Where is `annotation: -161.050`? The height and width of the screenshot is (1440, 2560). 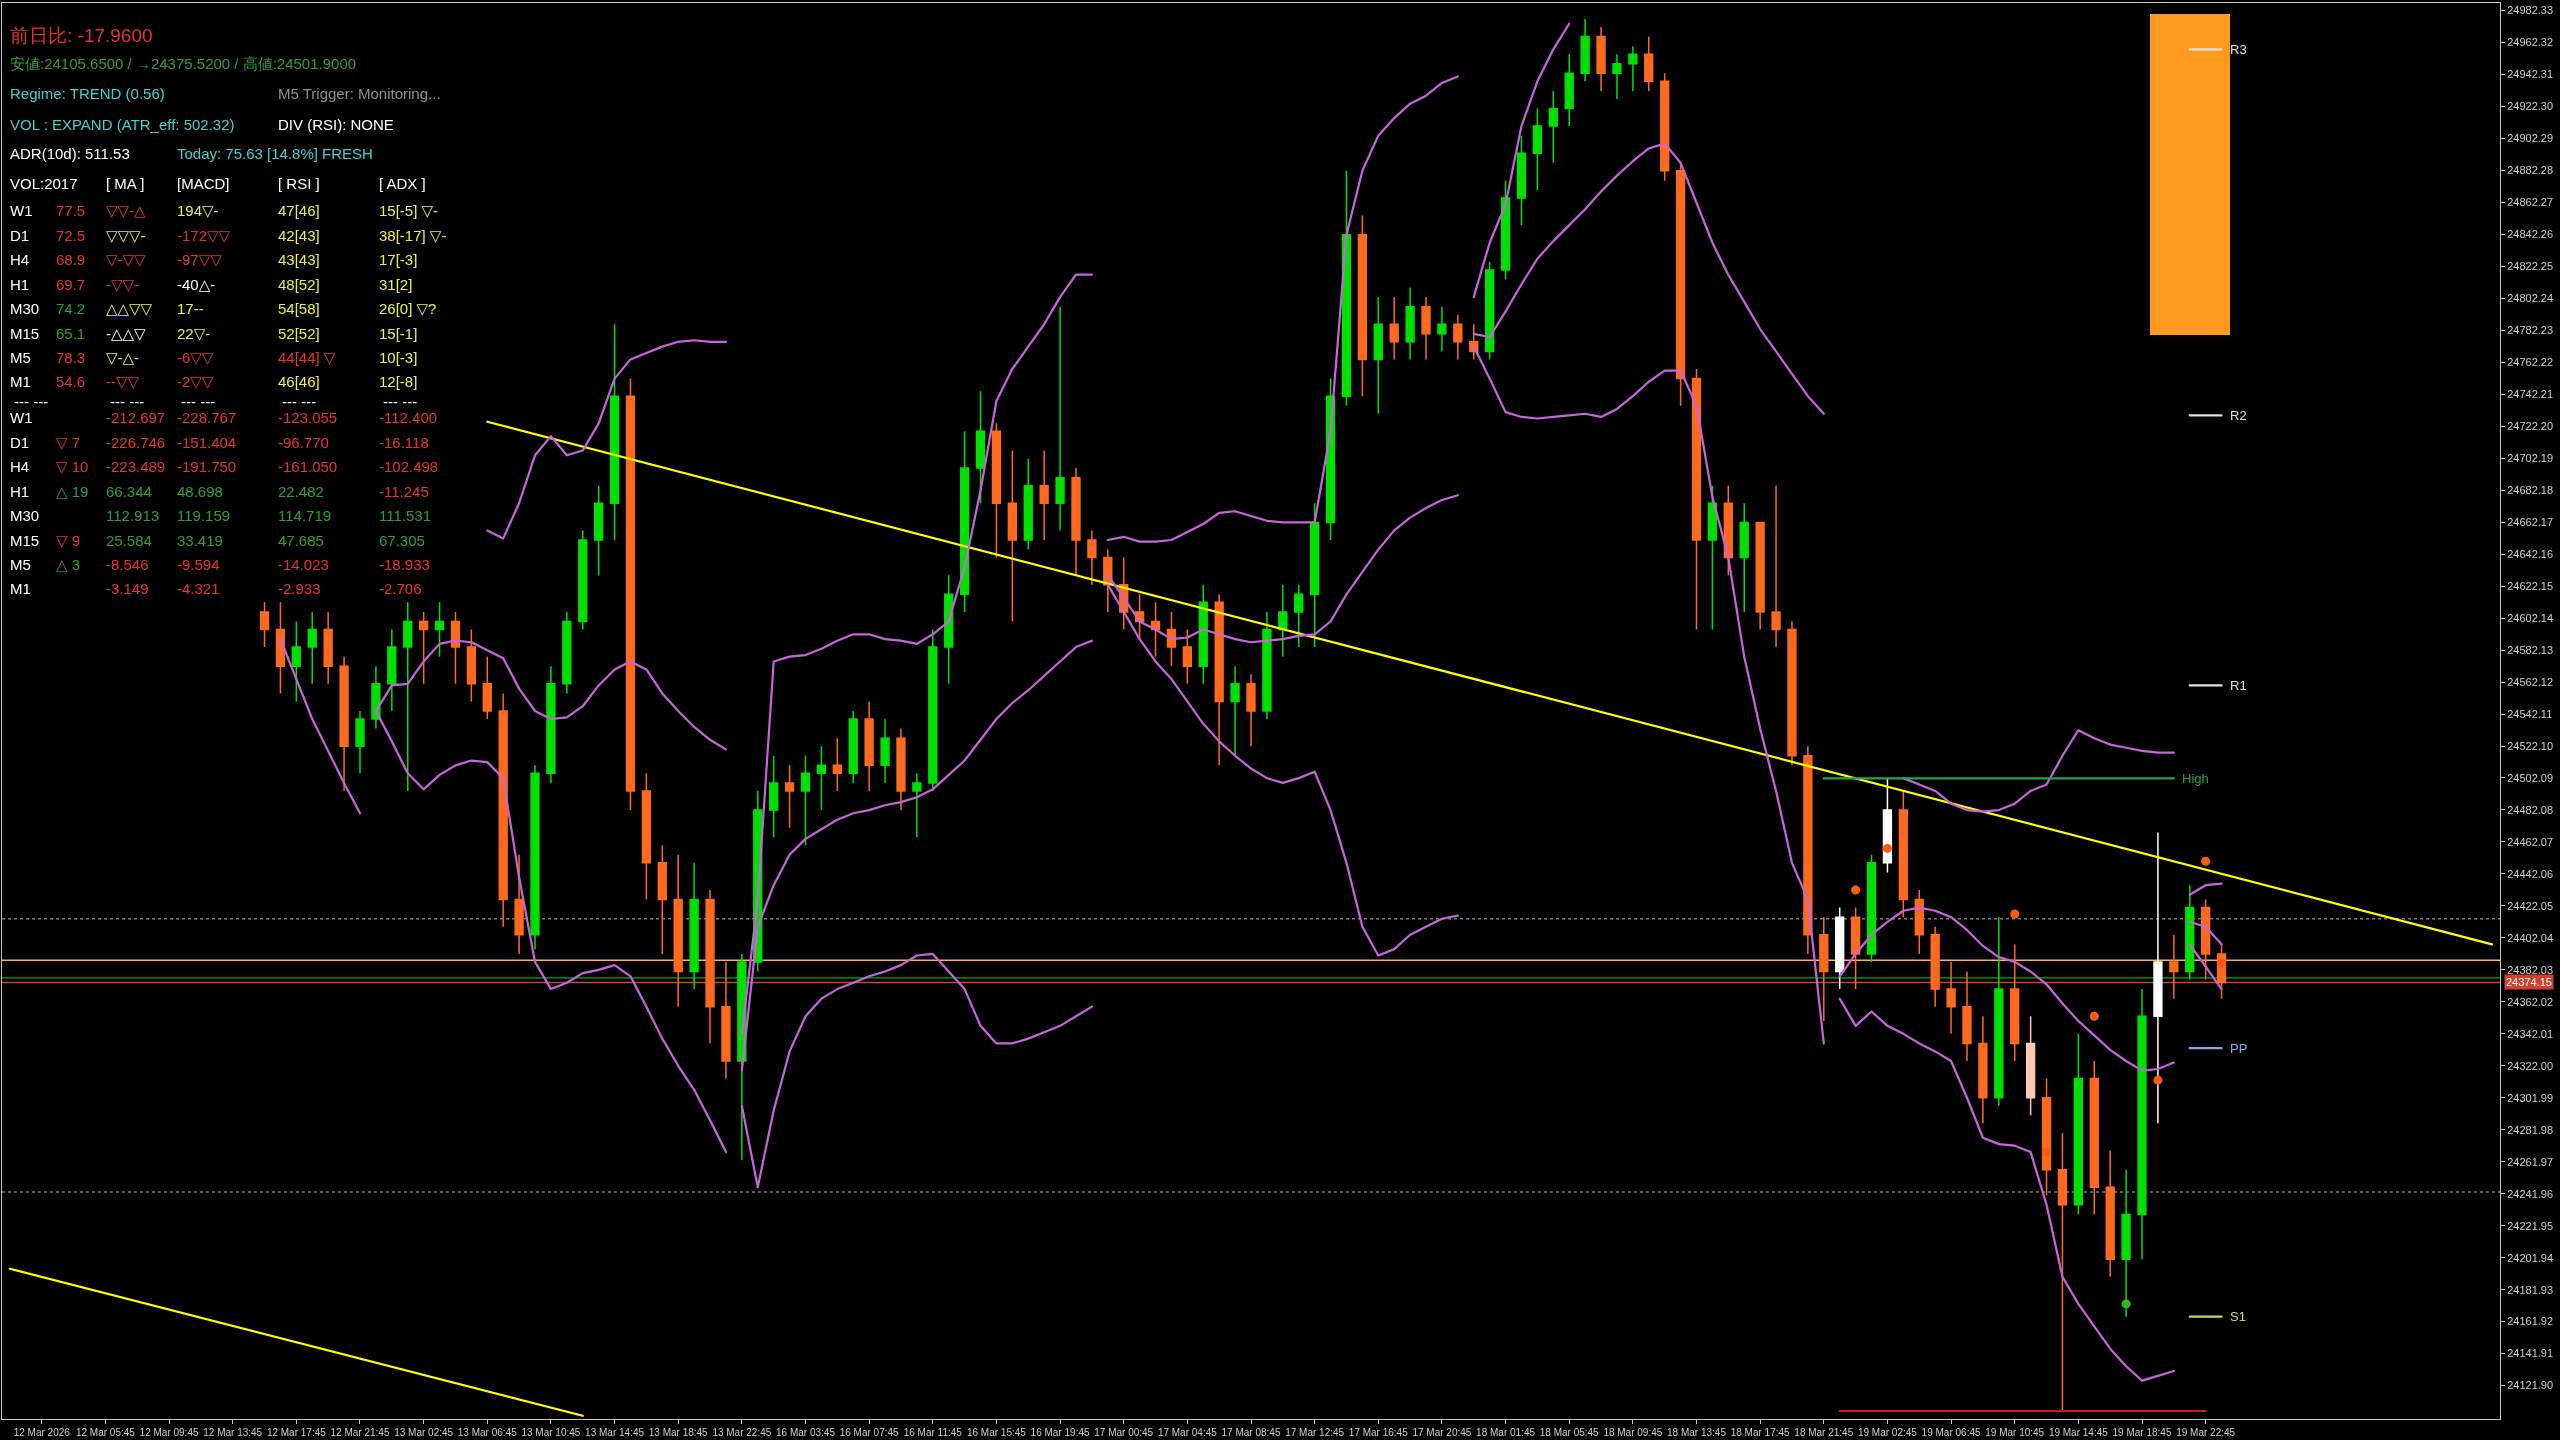 annotation: -161.050 is located at coordinates (308, 466).